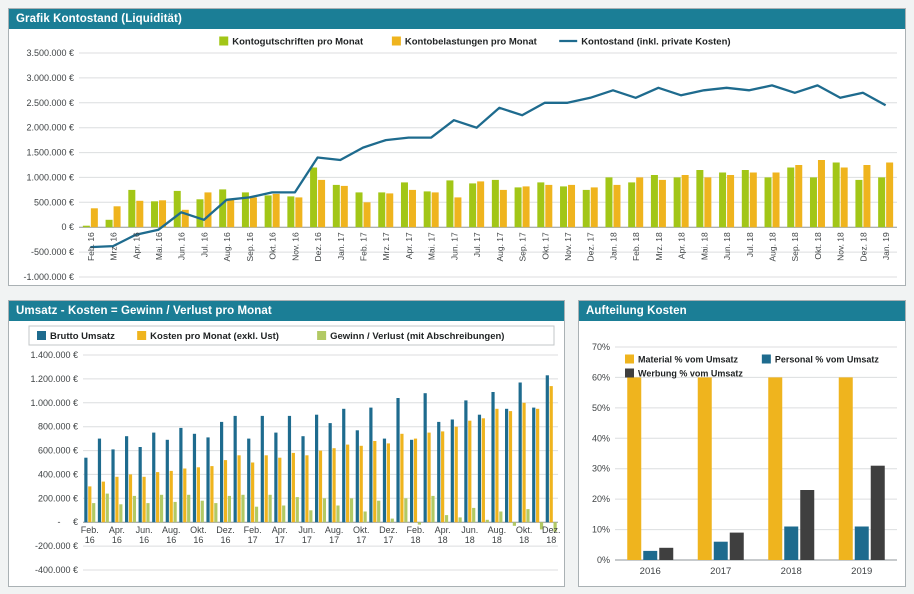 This screenshot has height=594, width=914. What do you see at coordinates (280, 530) in the screenshot?
I see `x-tick-label: Apr.` at bounding box center [280, 530].